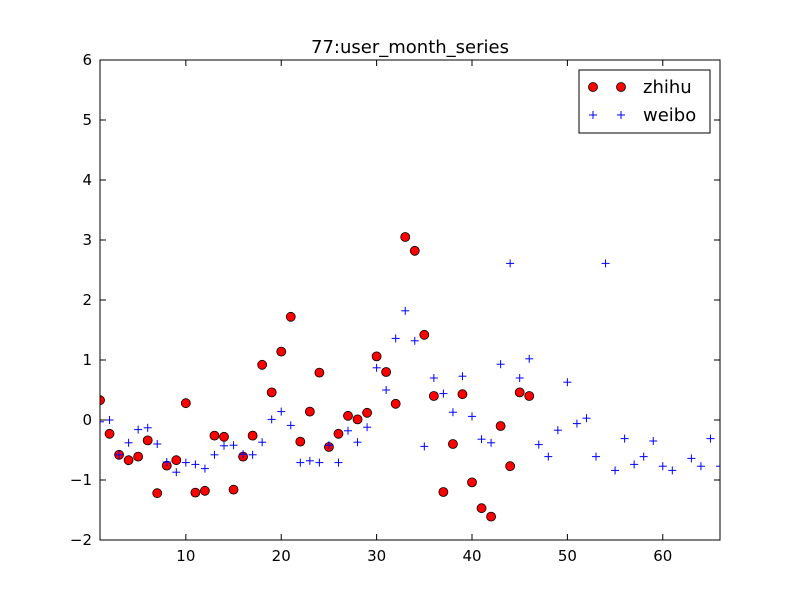  I want to click on x-tick-label: 20, so click(281, 556).